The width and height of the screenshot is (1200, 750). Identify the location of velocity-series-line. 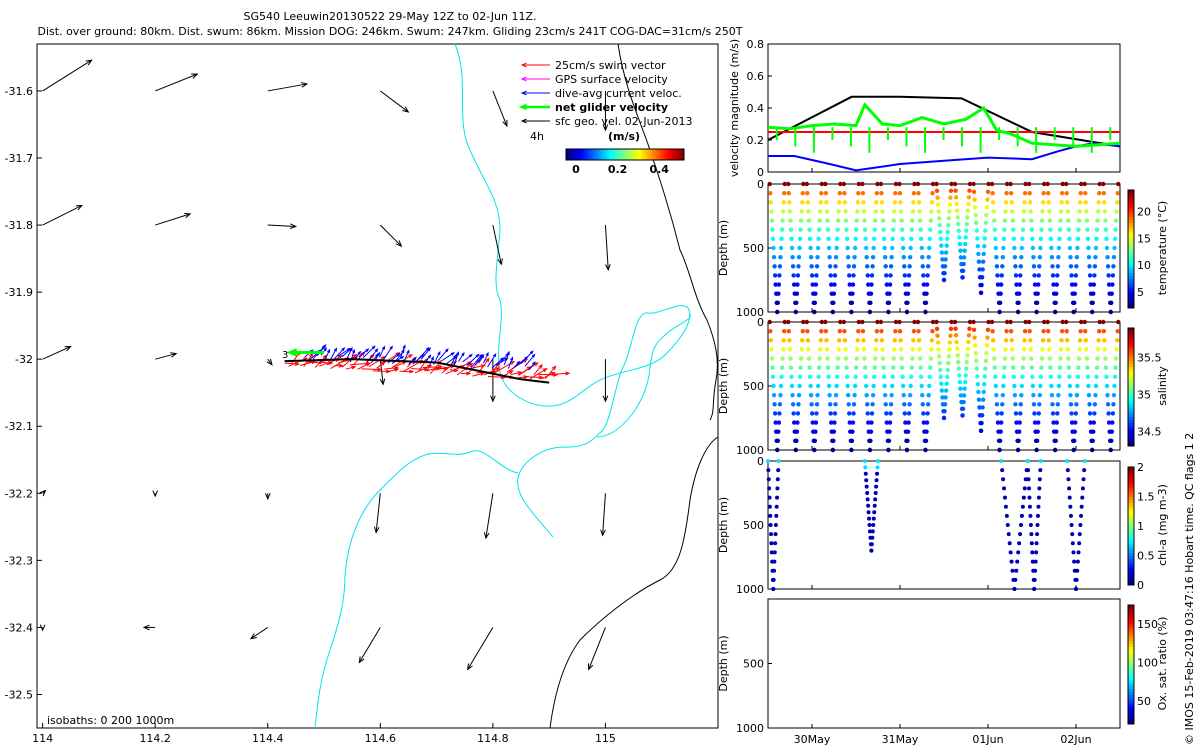
(944, 157).